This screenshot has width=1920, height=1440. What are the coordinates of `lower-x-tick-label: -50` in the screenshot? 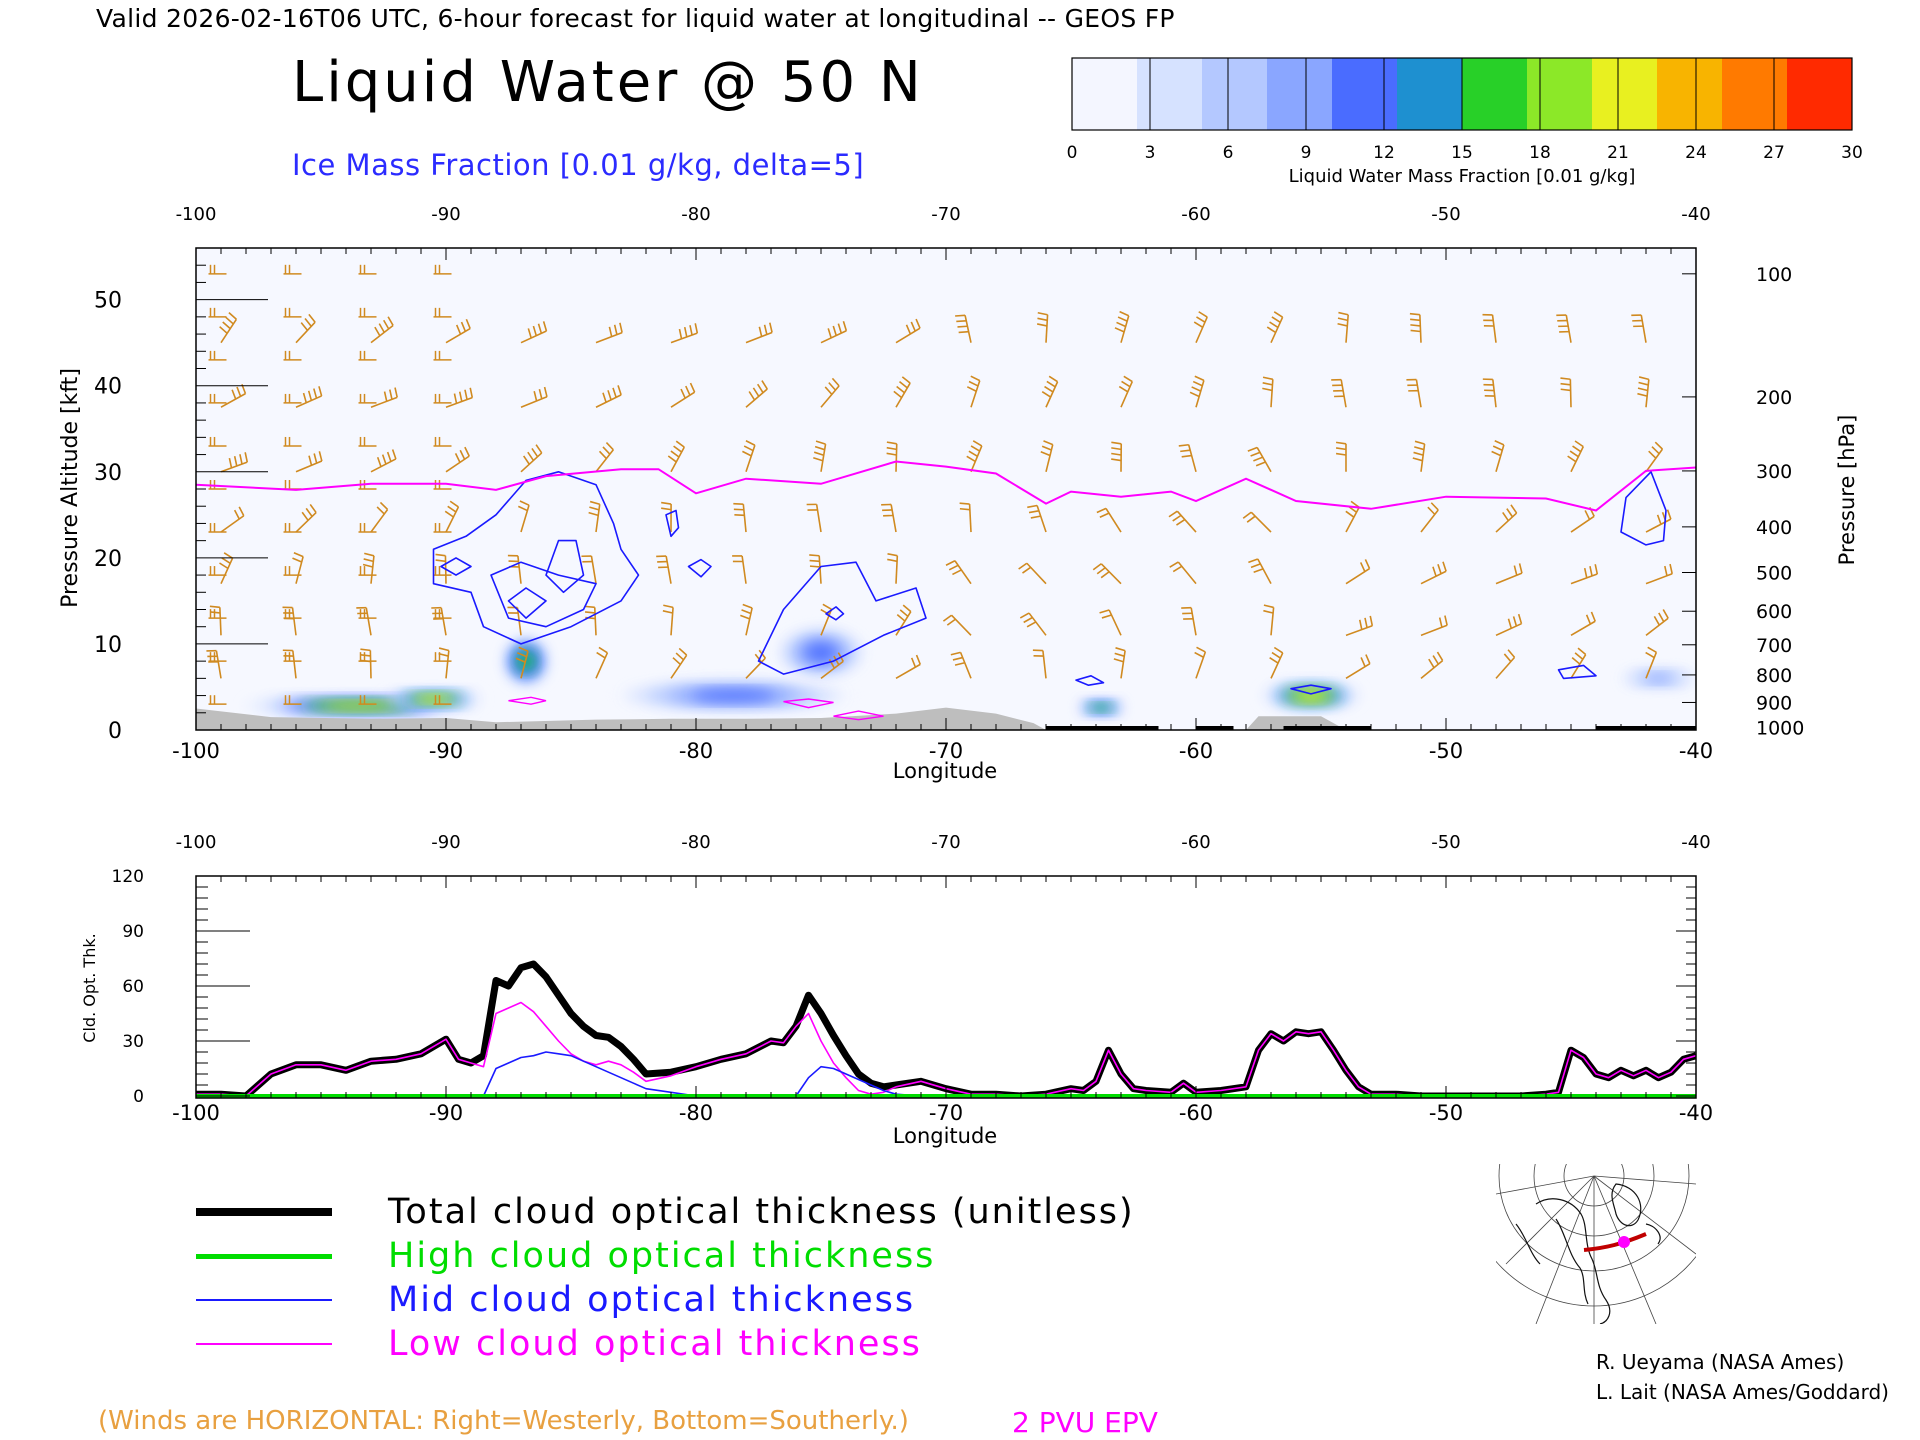 It's located at (1446, 1113).